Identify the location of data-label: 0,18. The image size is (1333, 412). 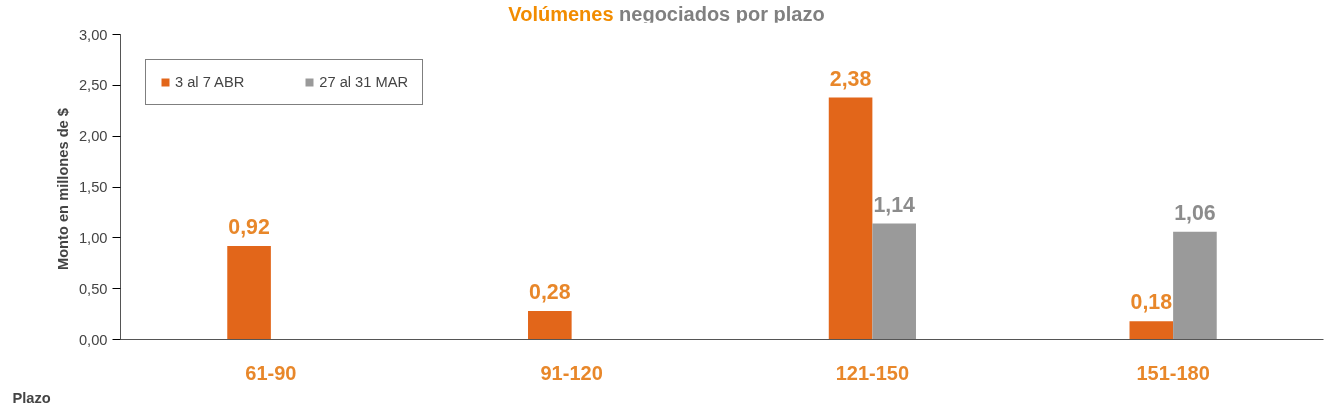
(1151, 302).